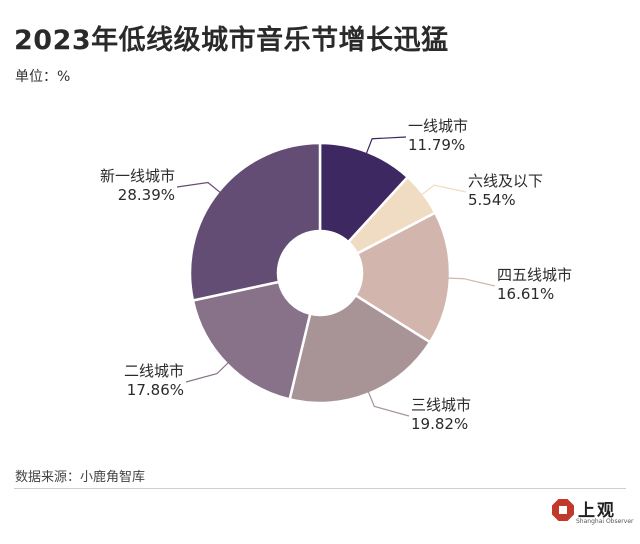 The height and width of the screenshot is (544, 640). I want to click on logo-octagon-icon, so click(563, 510).